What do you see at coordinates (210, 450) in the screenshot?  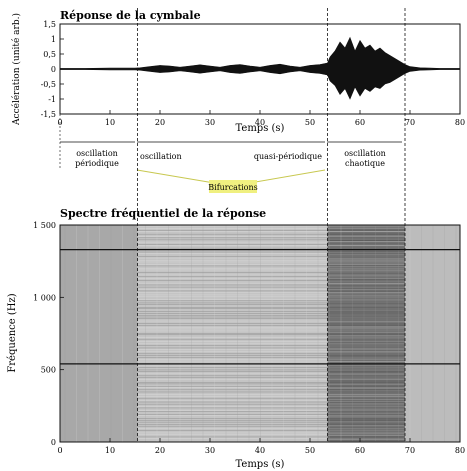 I see `spectrogram-x-tick-label: 30` at bounding box center [210, 450].